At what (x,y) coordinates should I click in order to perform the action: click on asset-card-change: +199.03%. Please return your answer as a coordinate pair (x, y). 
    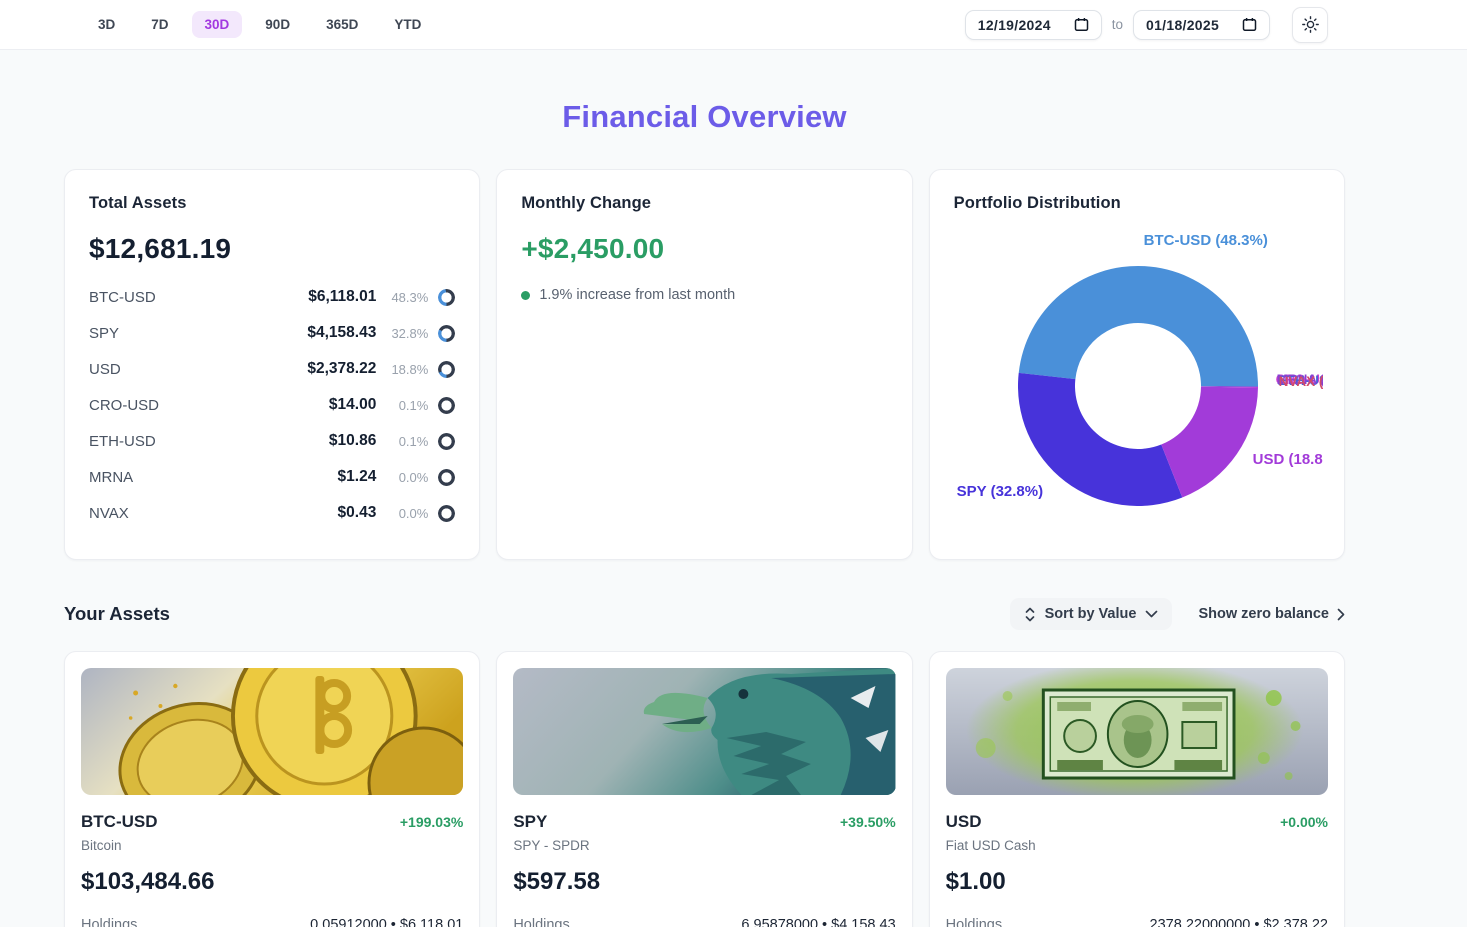
    Looking at the image, I should click on (431, 822).